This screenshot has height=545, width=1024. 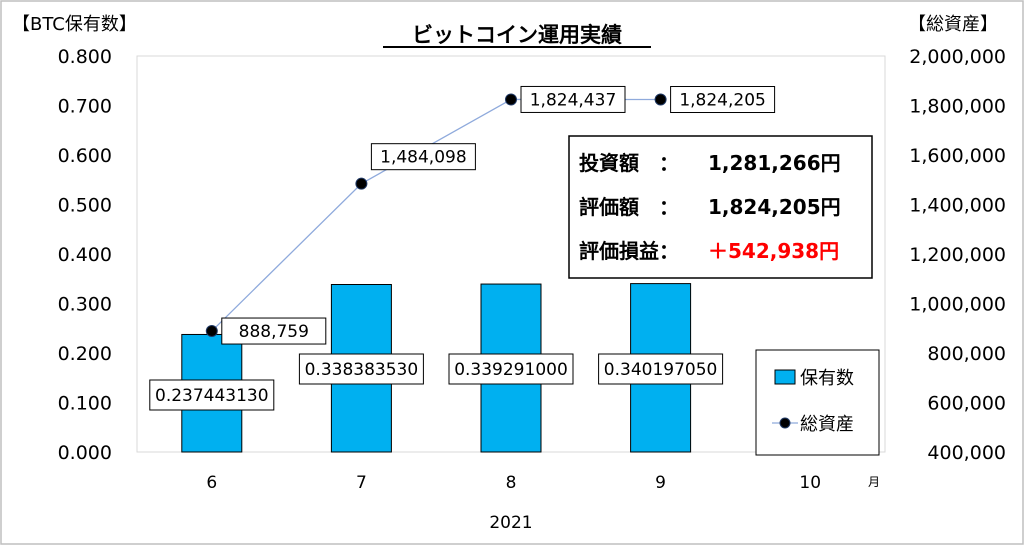 What do you see at coordinates (85, 305) in the screenshot?
I see `y-left-tick-label: 0.300` at bounding box center [85, 305].